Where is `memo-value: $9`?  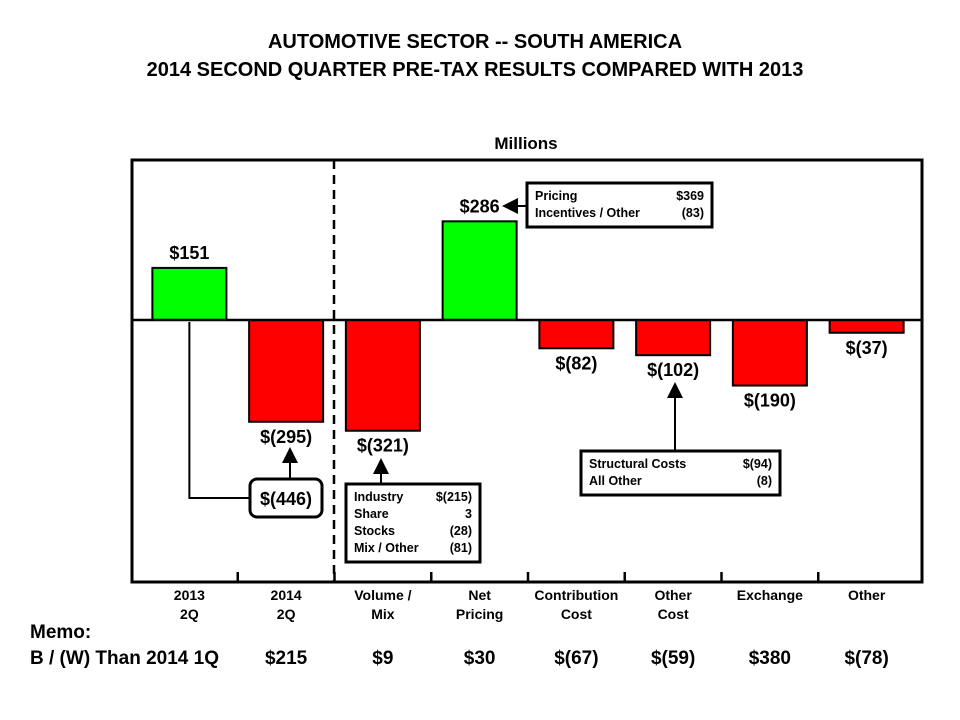 memo-value: $9 is located at coordinates (382, 658).